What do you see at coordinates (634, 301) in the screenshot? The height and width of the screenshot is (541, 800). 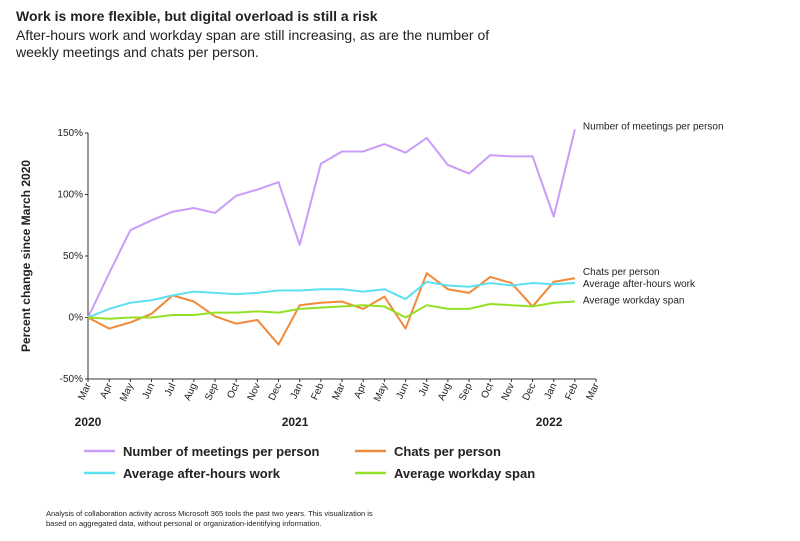 I see `series-end-label: Average workday span` at bounding box center [634, 301].